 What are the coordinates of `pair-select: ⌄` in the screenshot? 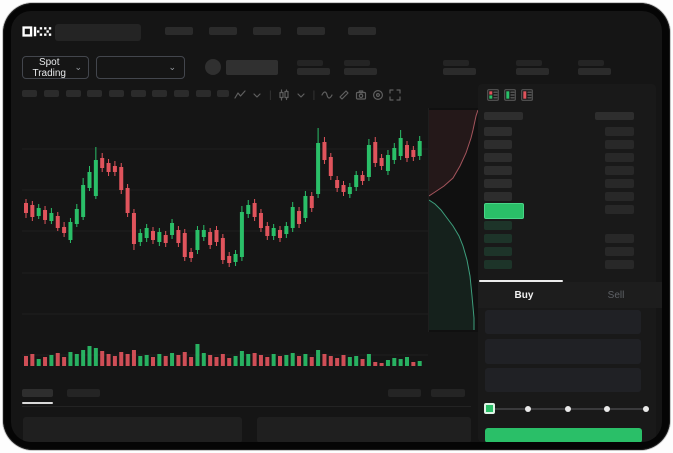 It's located at (140, 67).